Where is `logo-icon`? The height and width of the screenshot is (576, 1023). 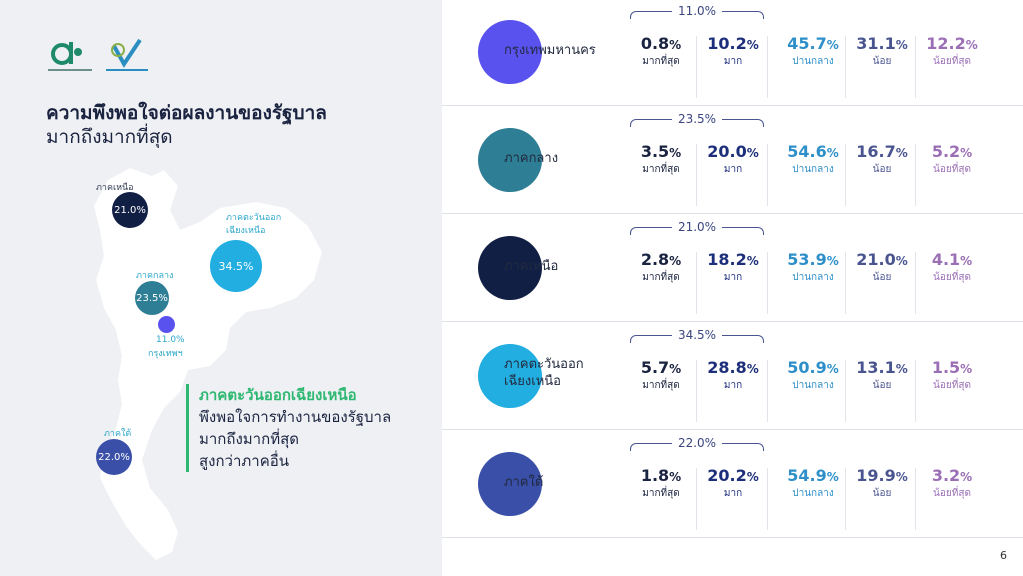 logo-icon is located at coordinates (70, 56).